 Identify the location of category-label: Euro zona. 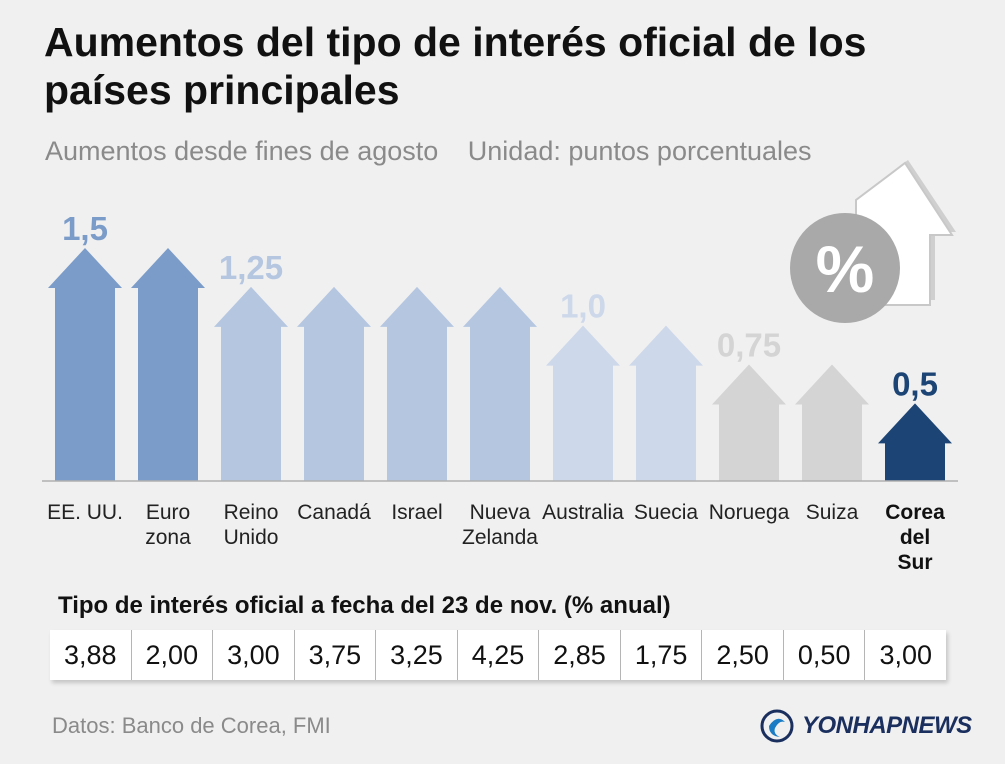
(168, 525).